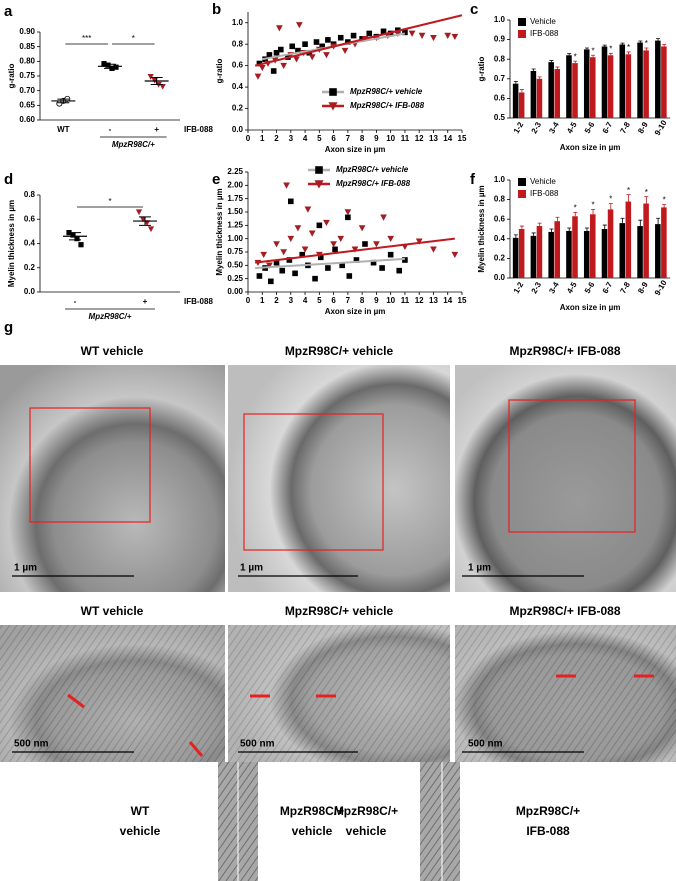 Image resolution: width=676 pixels, height=881 pixels. Describe the element at coordinates (348, 300) in the screenshot. I see `x-tick-label: 7` at that location.